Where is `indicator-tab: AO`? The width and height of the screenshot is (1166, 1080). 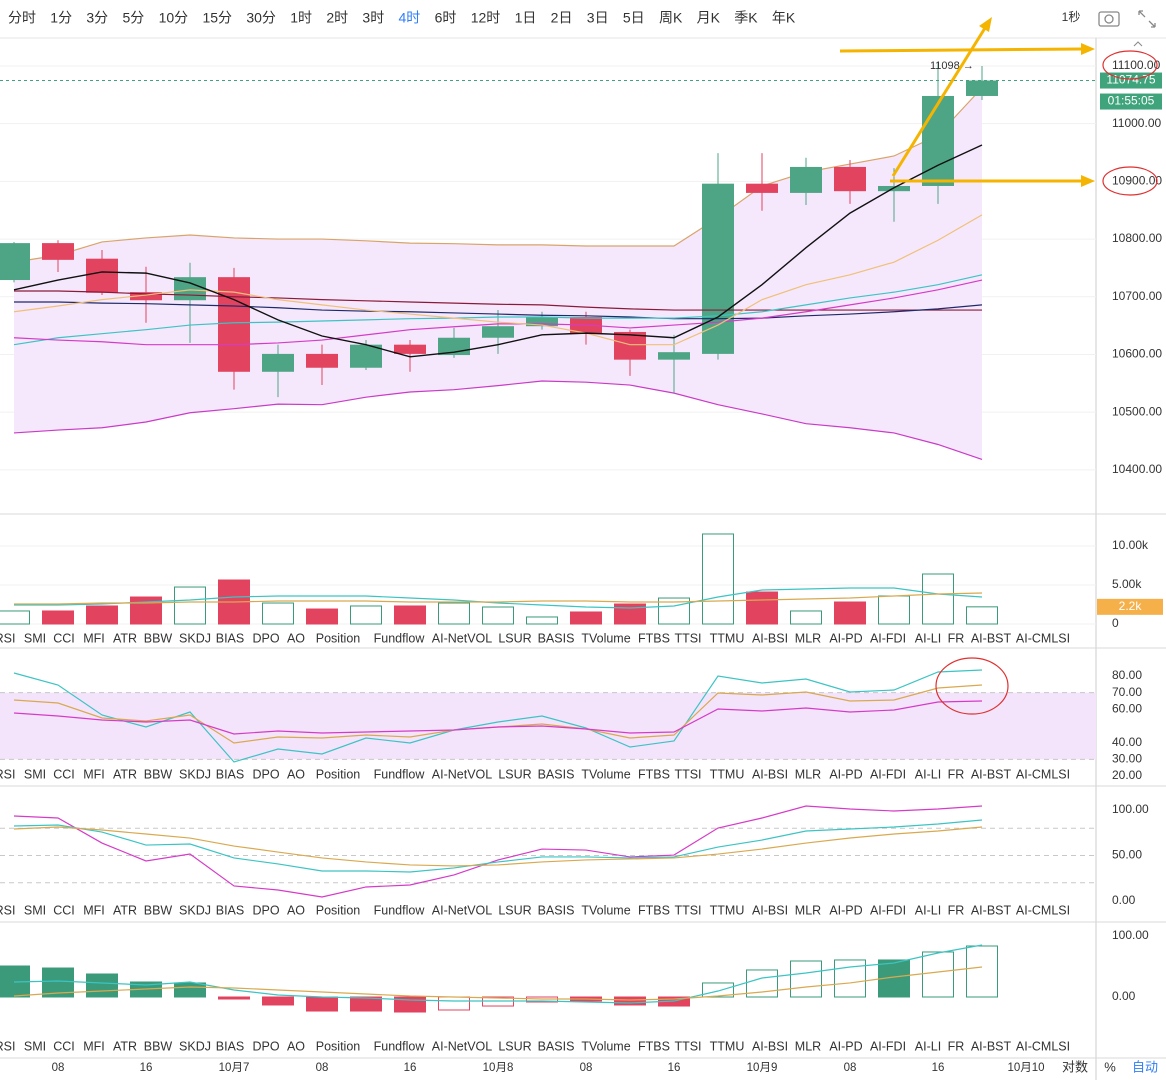 indicator-tab: AO is located at coordinates (296, 1046).